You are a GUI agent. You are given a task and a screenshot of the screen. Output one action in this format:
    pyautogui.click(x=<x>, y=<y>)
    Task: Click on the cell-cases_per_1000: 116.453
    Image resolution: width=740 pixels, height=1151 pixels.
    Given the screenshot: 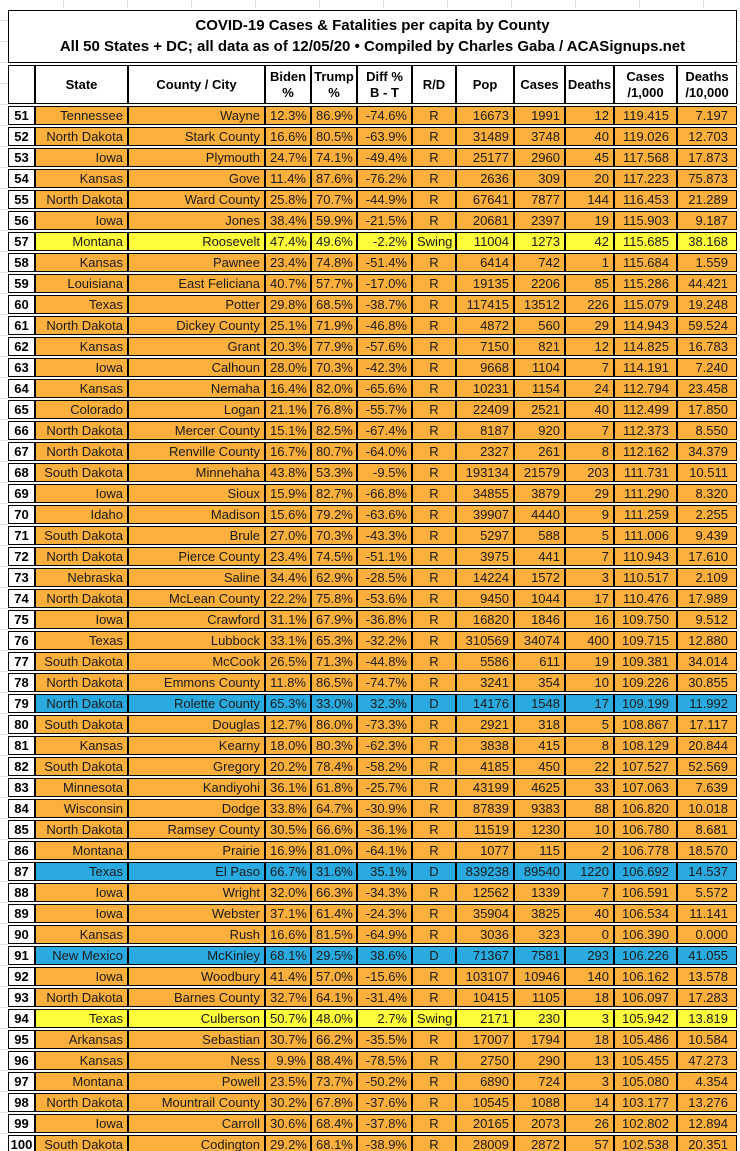 What is the action you would take?
    pyautogui.click(x=645, y=199)
    